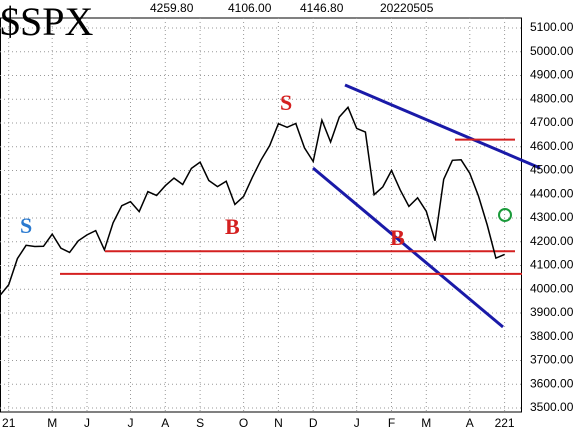 This screenshot has height=435, width=580. Describe the element at coordinates (250, 8) in the screenshot. I see `header-value: 4106.00` at that location.